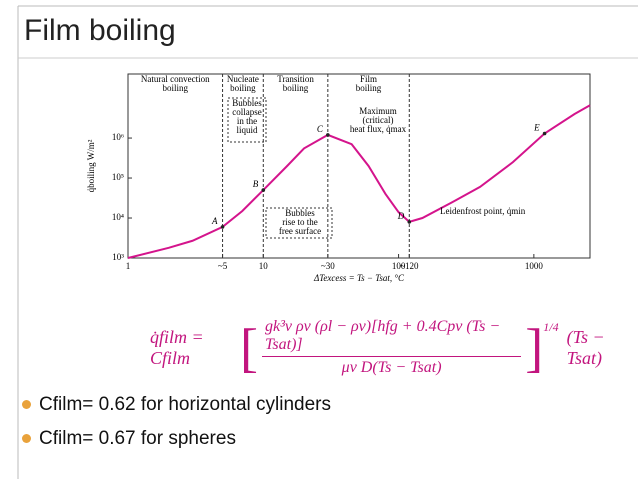 The width and height of the screenshot is (638, 479). What do you see at coordinates (320, 129) in the screenshot?
I see `point-label: C` at bounding box center [320, 129].